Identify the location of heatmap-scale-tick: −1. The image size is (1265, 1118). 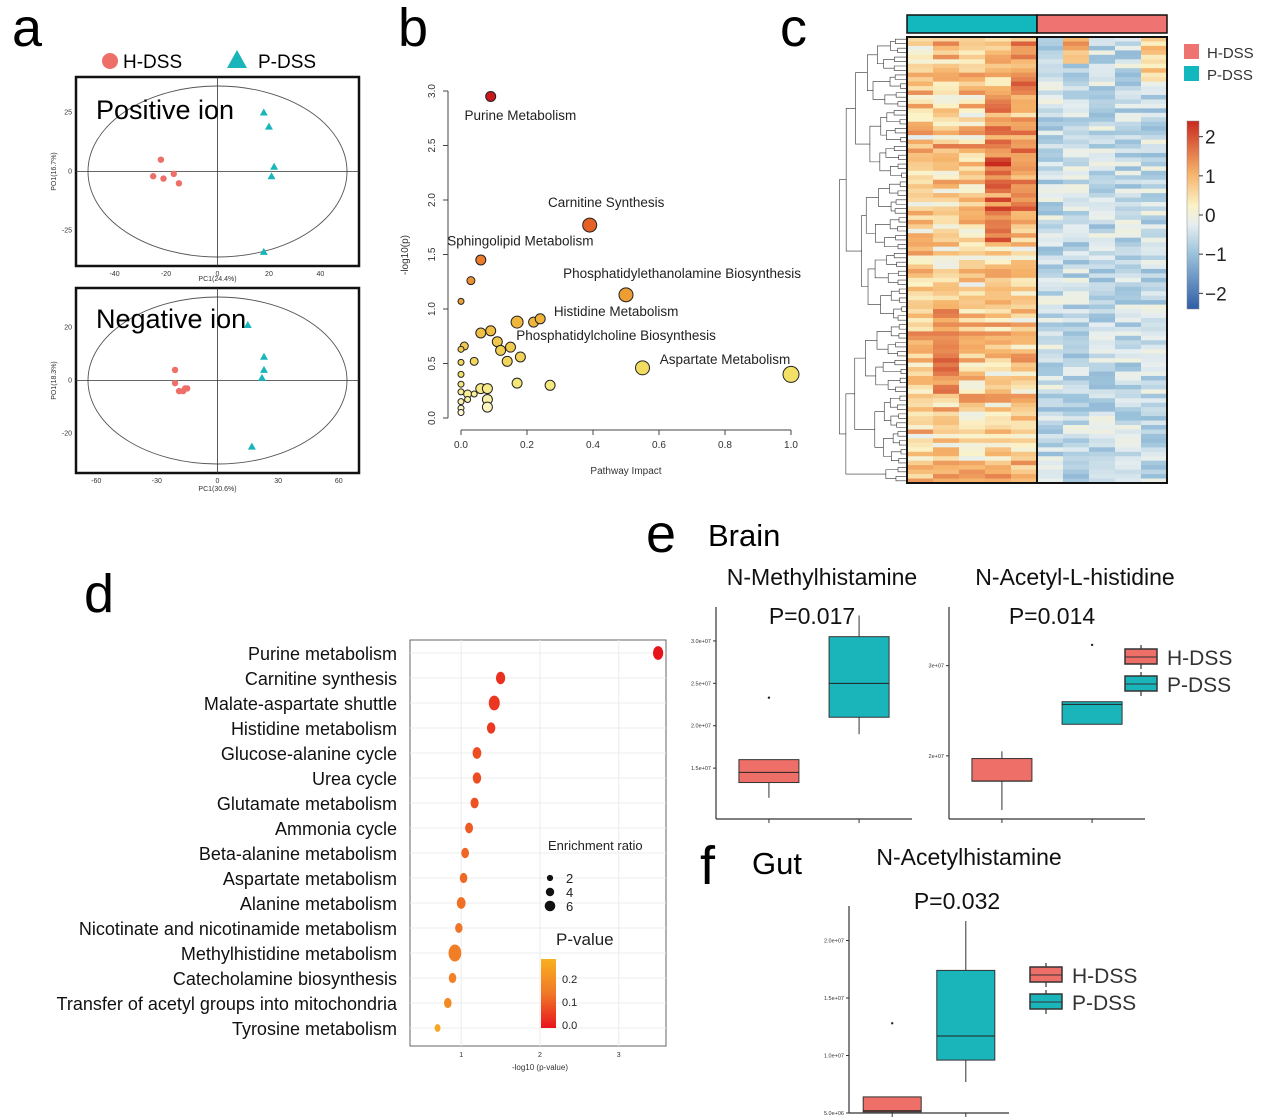
(1216, 255).